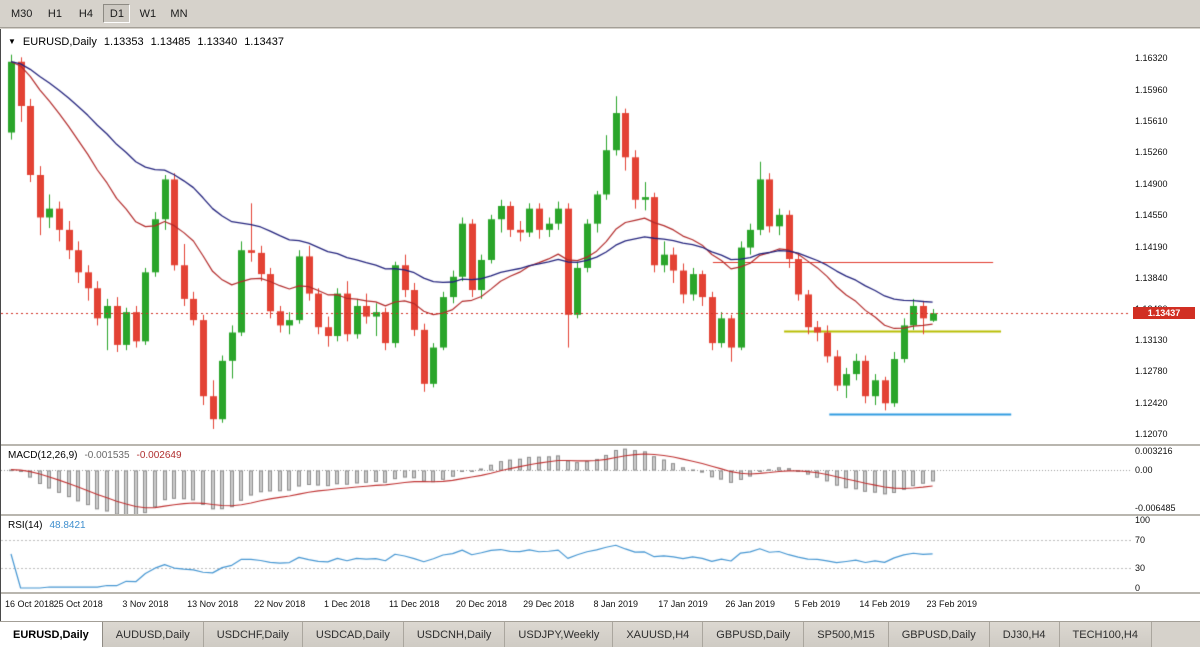 Image resolution: width=1200 pixels, height=647 pixels. Describe the element at coordinates (549, 604) in the screenshot. I see `date-label: 29 Dec 2018` at that location.